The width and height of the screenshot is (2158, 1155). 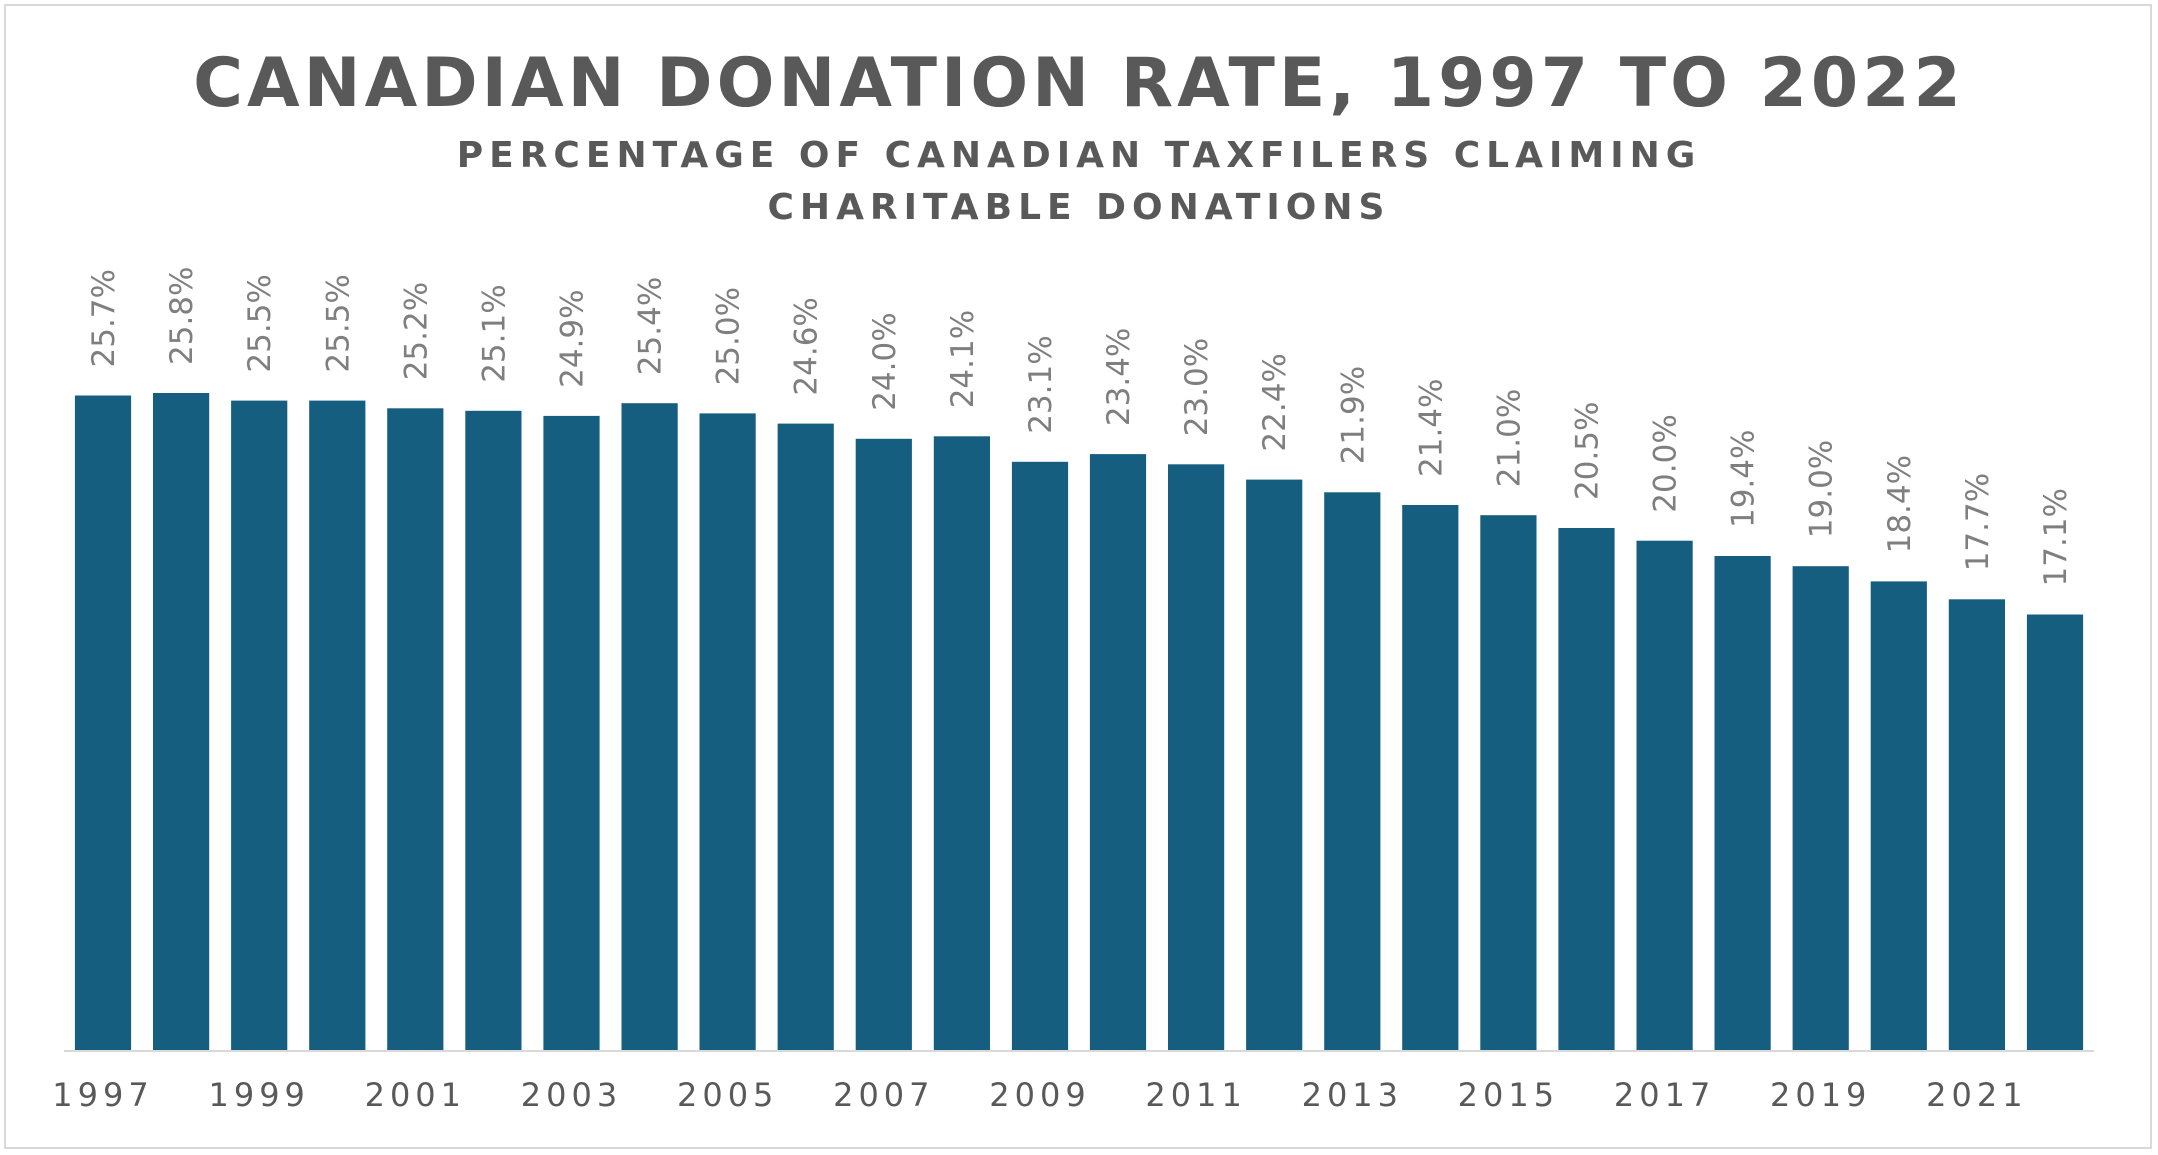 What do you see at coordinates (102, 1095) in the screenshot?
I see `x-tick-label-1997: 1997` at bounding box center [102, 1095].